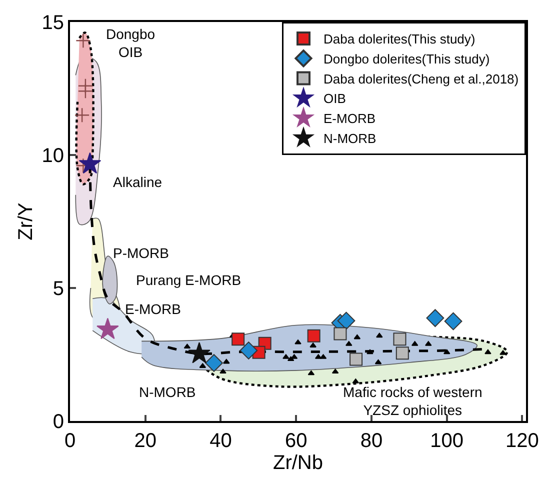  Describe the element at coordinates (350, 138) in the screenshot. I see `legend-label: N-MORB` at that location.